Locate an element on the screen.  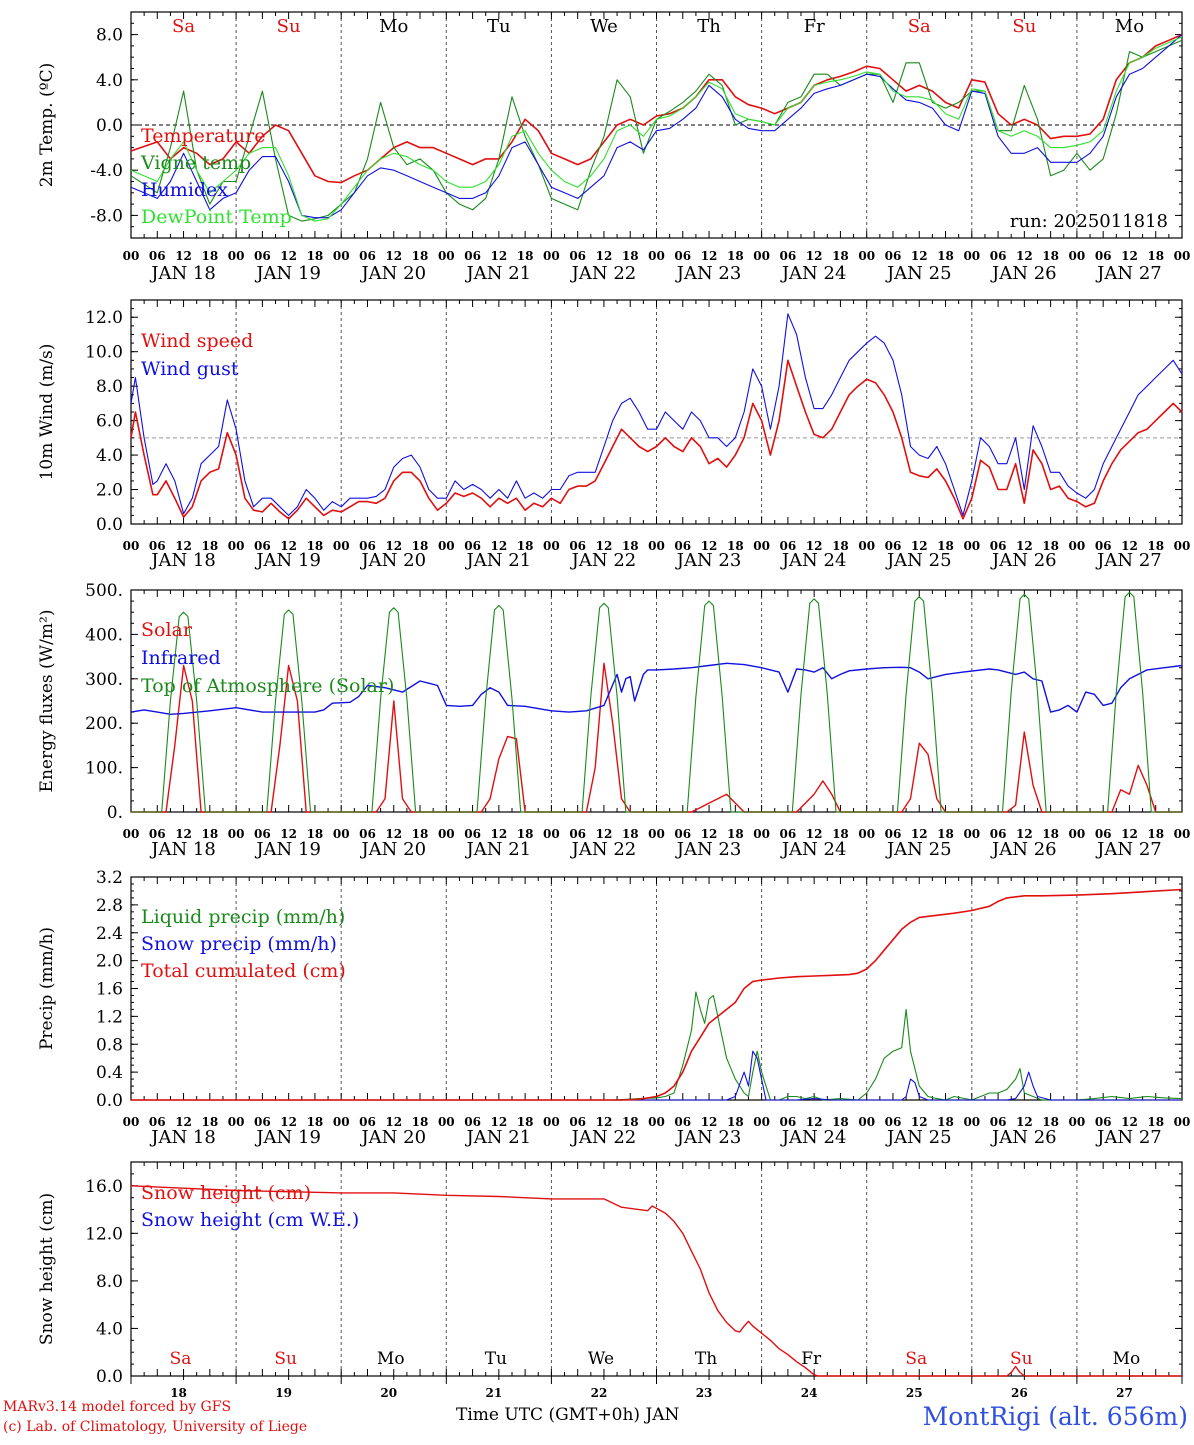
y-tick-label: 0.0 is located at coordinates (109, 1101).